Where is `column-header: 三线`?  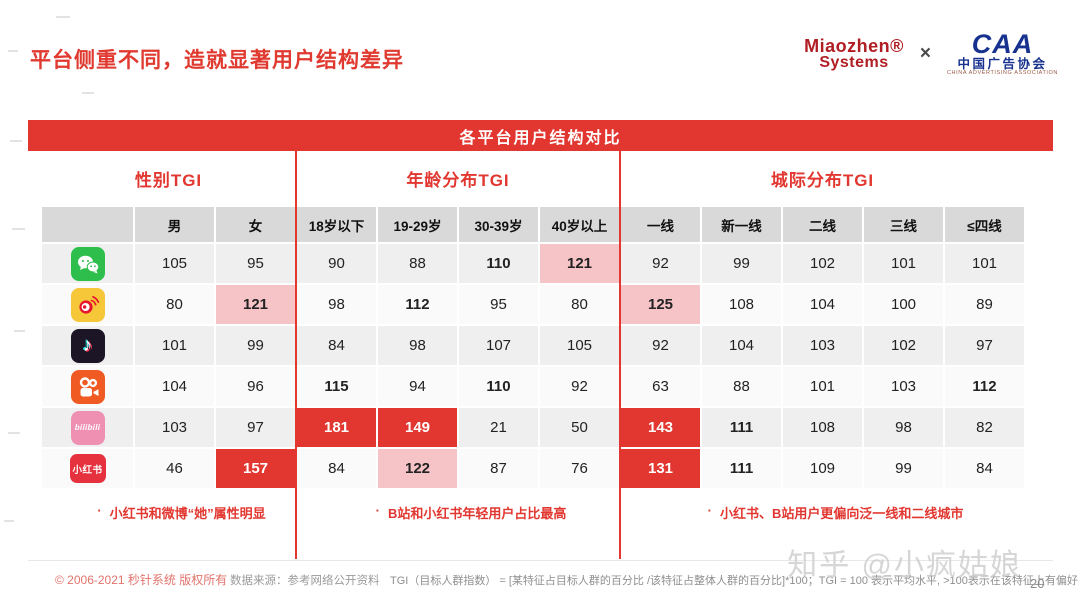
column-header: 三线 is located at coordinates (903, 224).